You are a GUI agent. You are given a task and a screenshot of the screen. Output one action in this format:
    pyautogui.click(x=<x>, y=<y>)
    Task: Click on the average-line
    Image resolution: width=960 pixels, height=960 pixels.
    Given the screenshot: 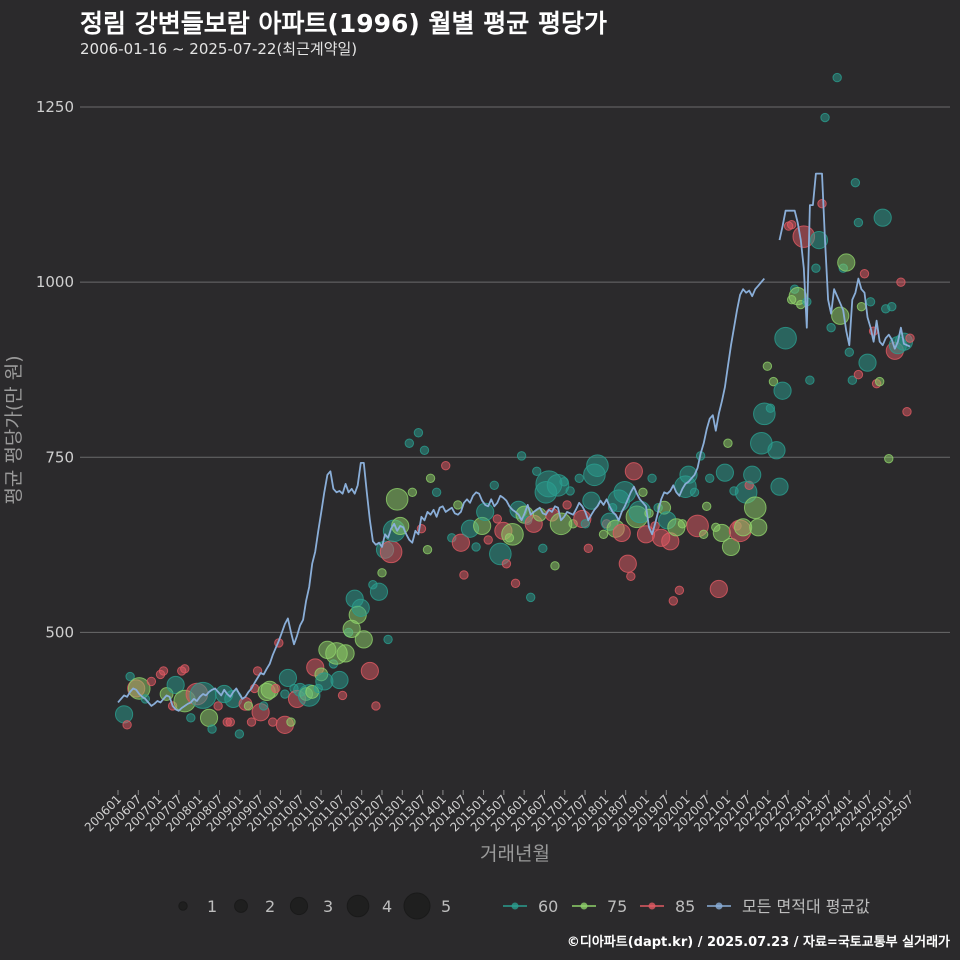 What is the action you would take?
    pyautogui.click(x=844, y=261)
    